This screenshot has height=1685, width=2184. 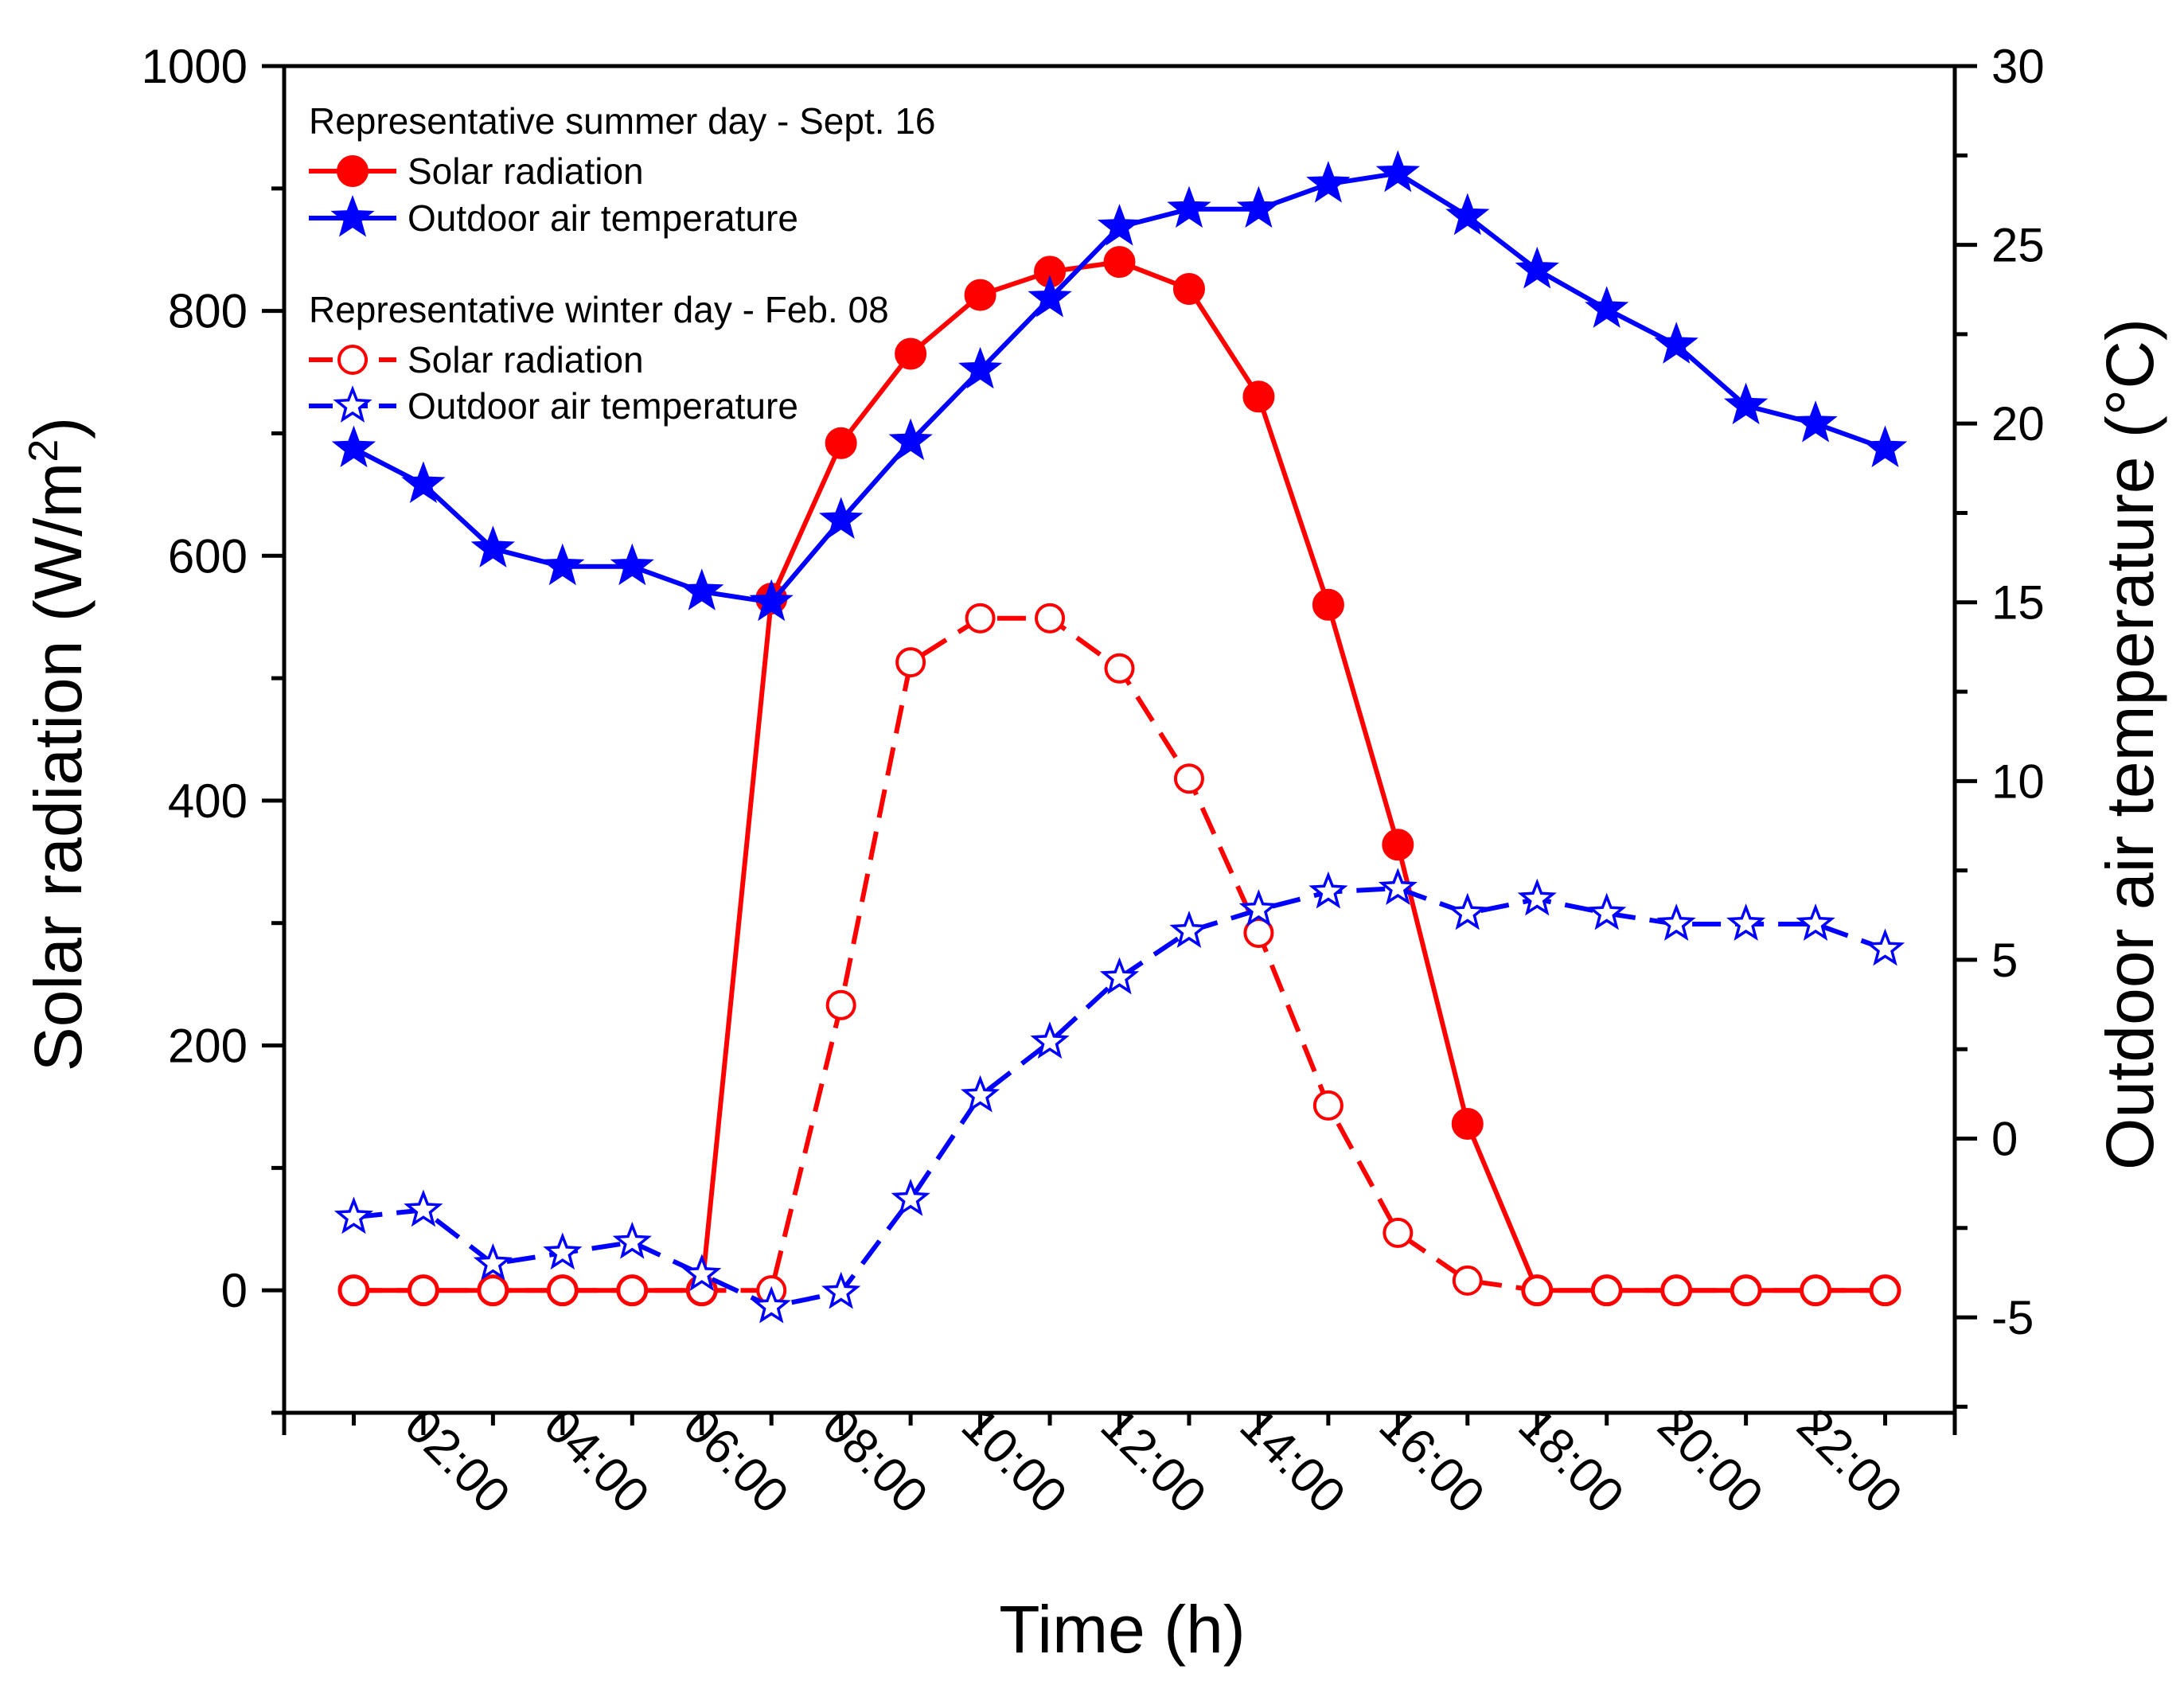 I want to click on y-left-axis-title-close: ), so click(x=58, y=428).